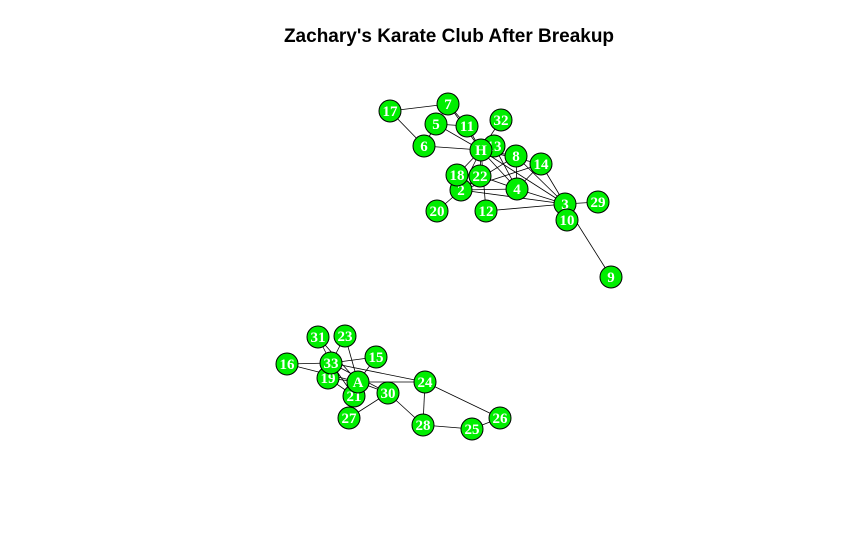  I want to click on node-14: 14, so click(541, 164).